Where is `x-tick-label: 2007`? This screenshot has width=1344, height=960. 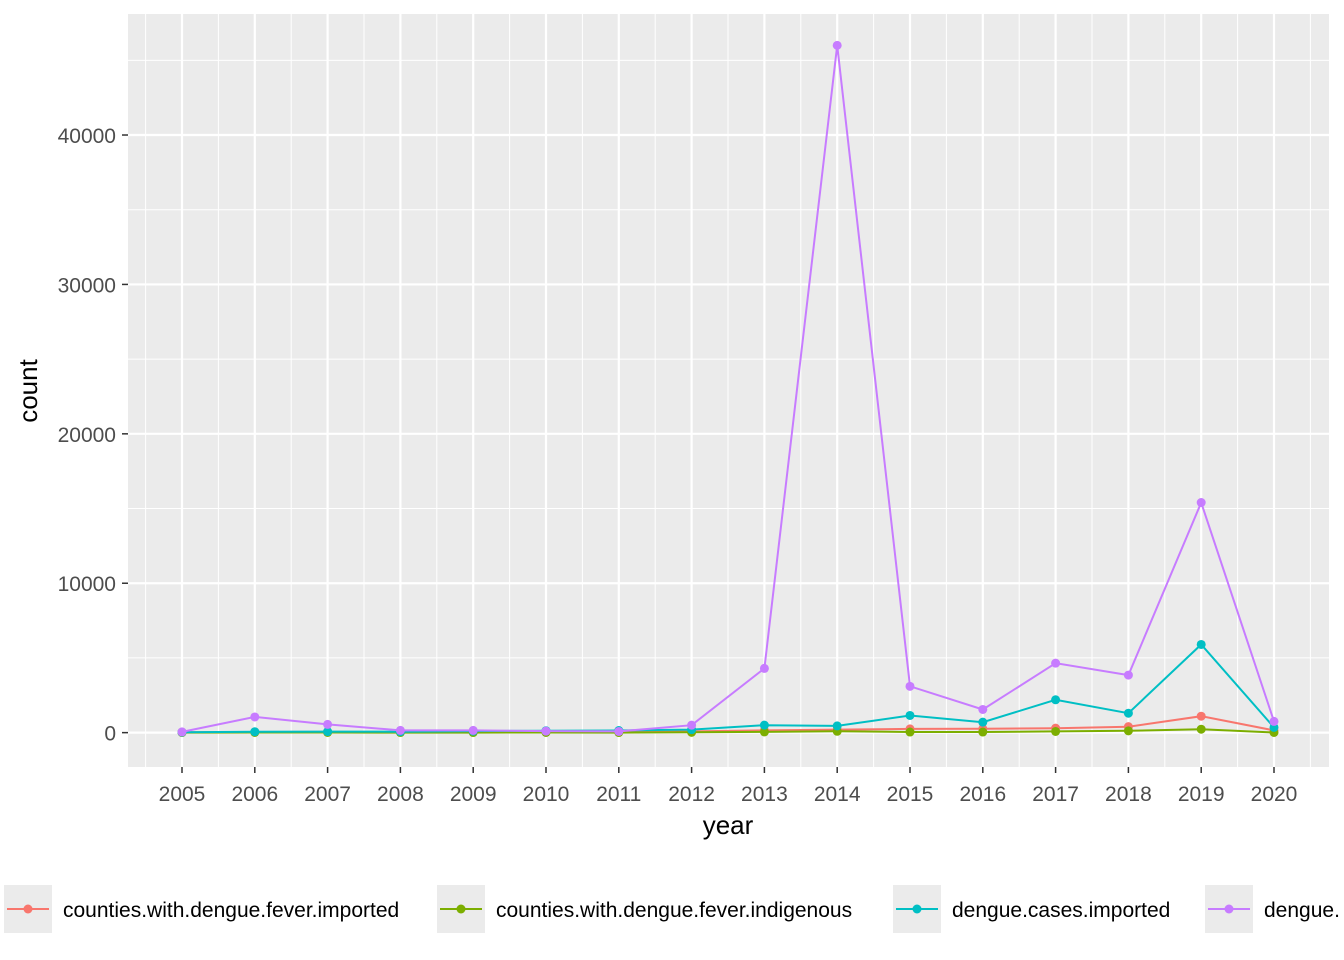 x-tick-label: 2007 is located at coordinates (327, 794).